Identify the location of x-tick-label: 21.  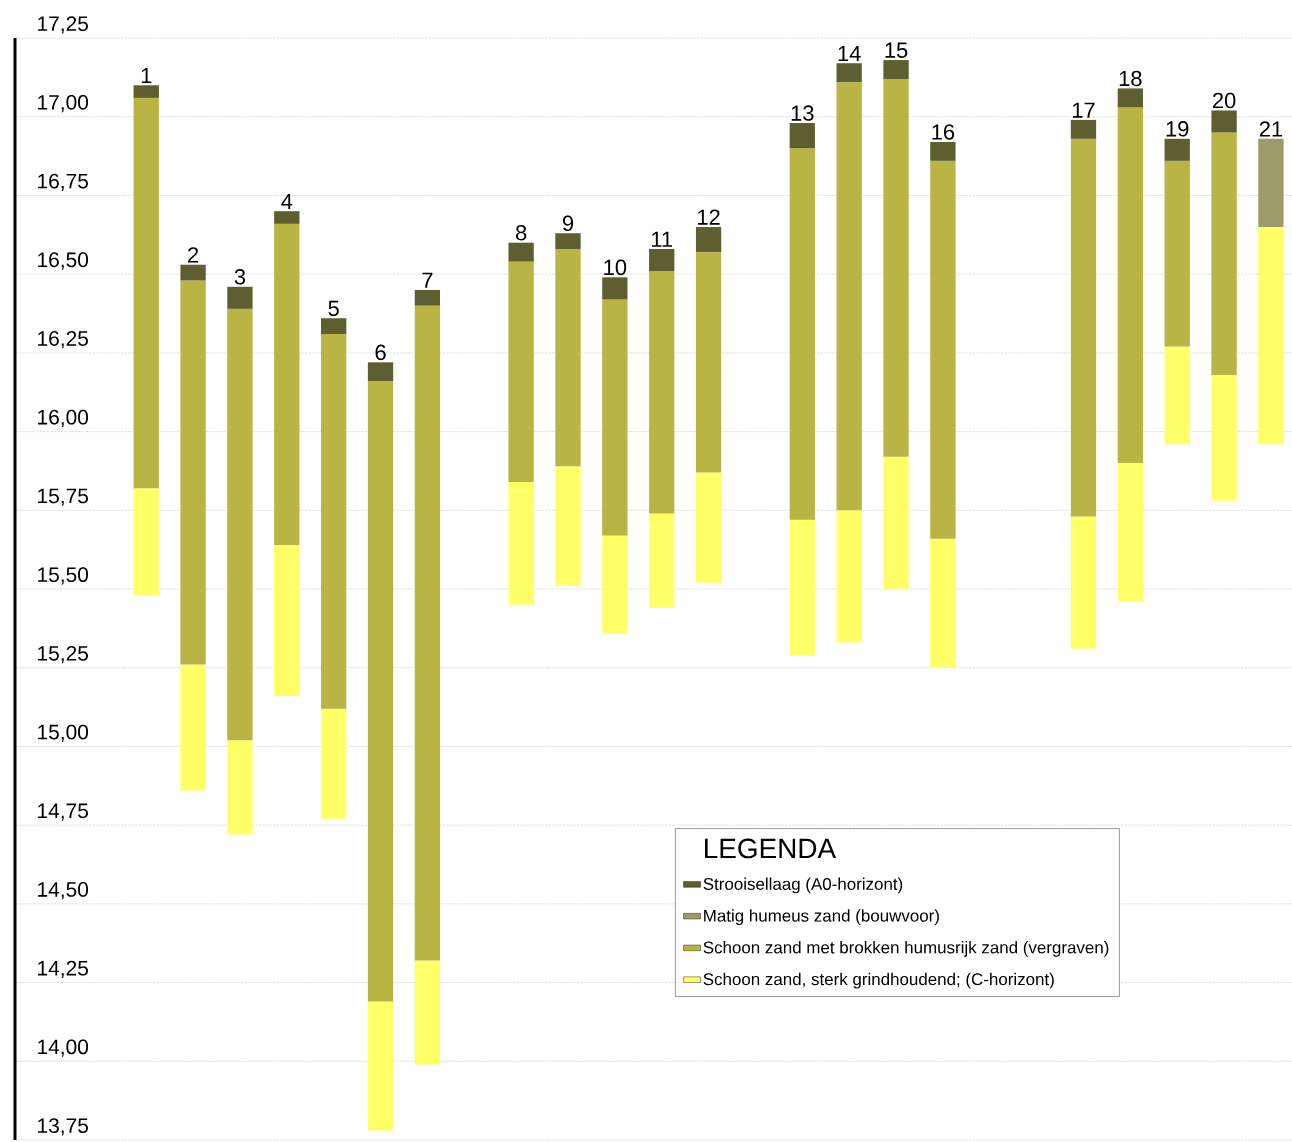
(1271, 129).